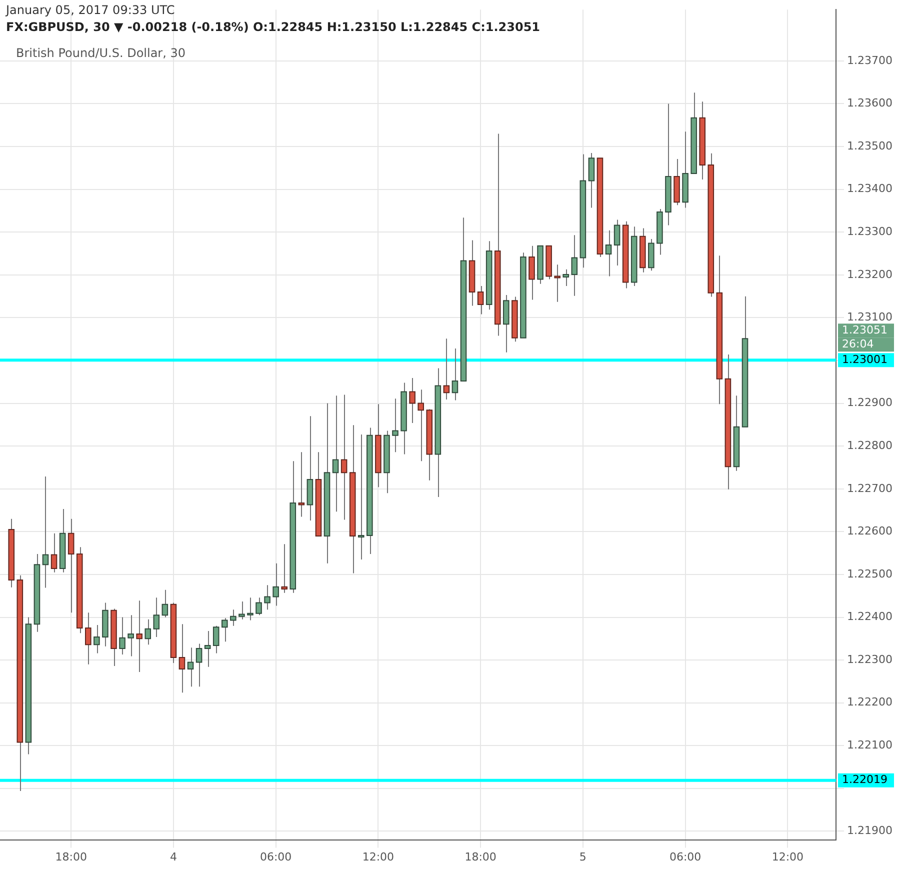 The image size is (904, 871). Describe the element at coordinates (869, 103) in the screenshot. I see `y-tick-label: 1.23600` at that location.